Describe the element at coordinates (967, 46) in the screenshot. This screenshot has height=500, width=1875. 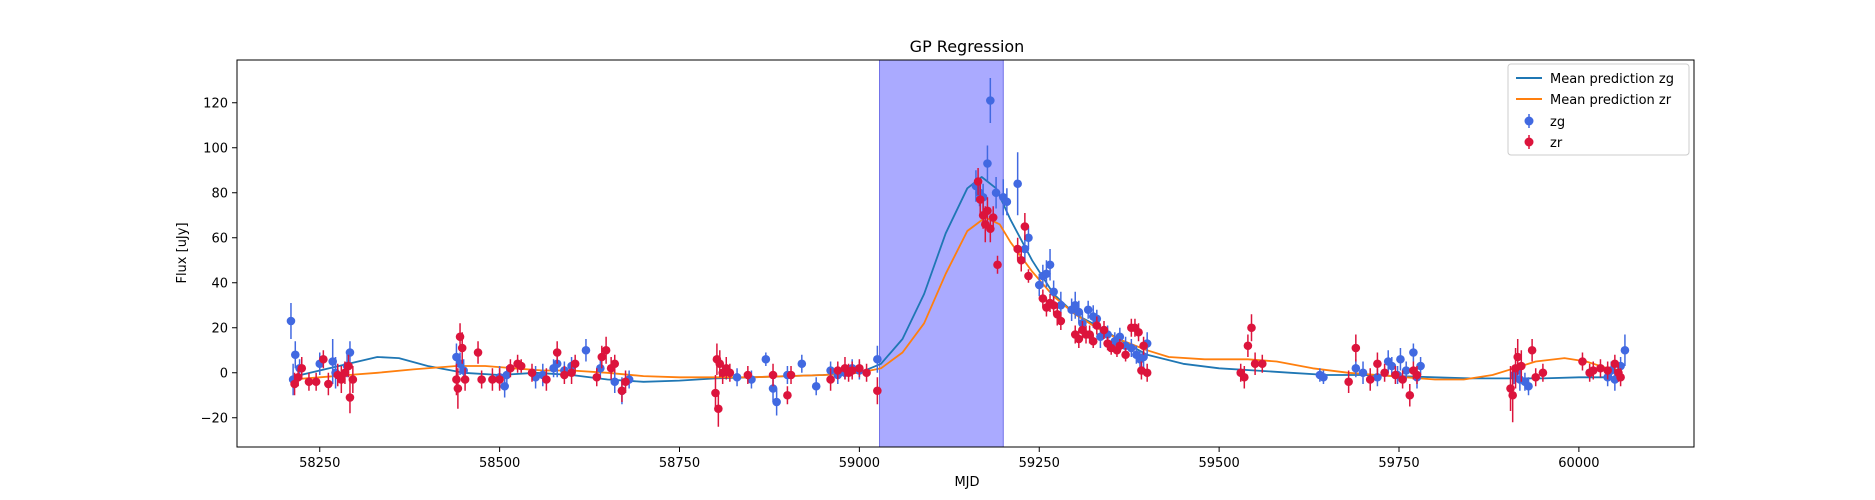
I see `chart-title: GP Regression` at that location.